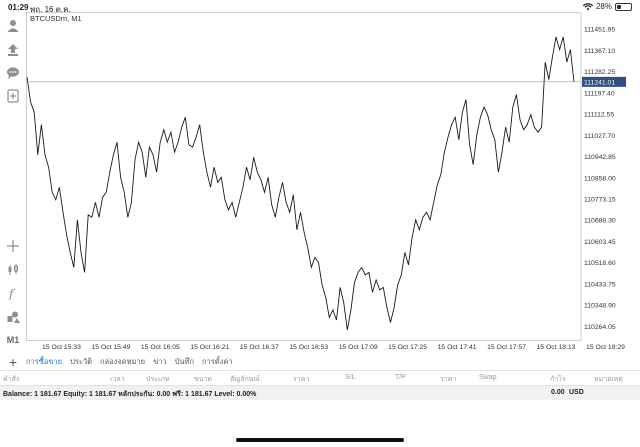 Image resolution: width=640 pixels, height=447 pixels. Describe the element at coordinates (599, 51) in the screenshot. I see `y-tick-label: 111367.10` at that location.